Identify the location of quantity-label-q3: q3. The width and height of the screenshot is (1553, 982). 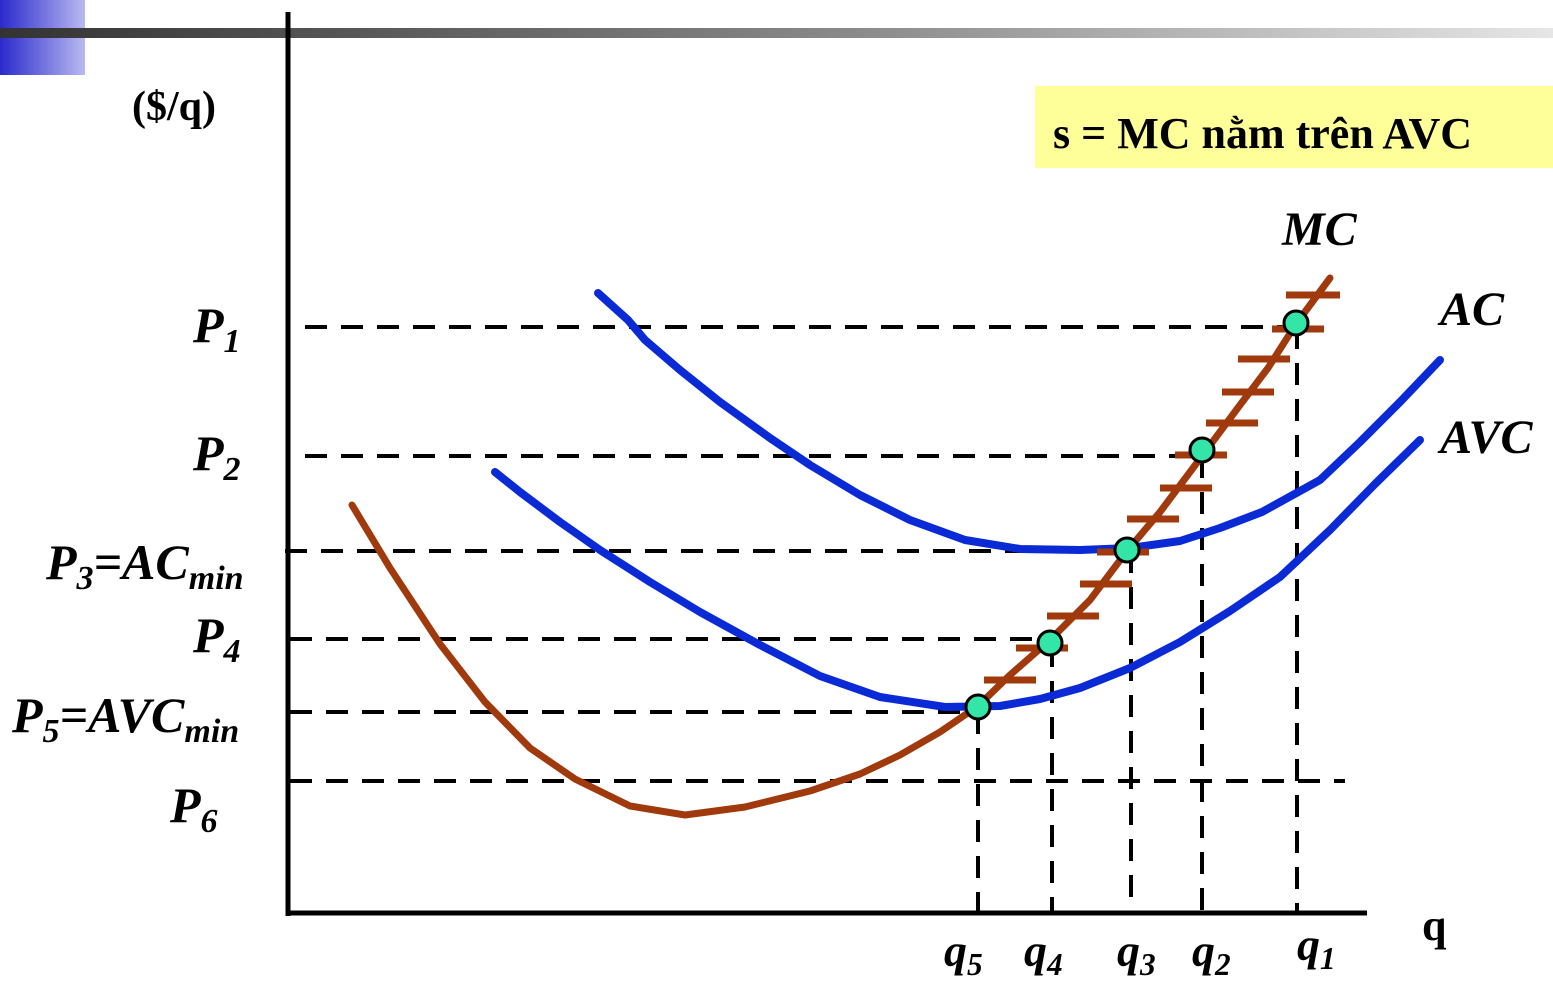
(1136, 953).